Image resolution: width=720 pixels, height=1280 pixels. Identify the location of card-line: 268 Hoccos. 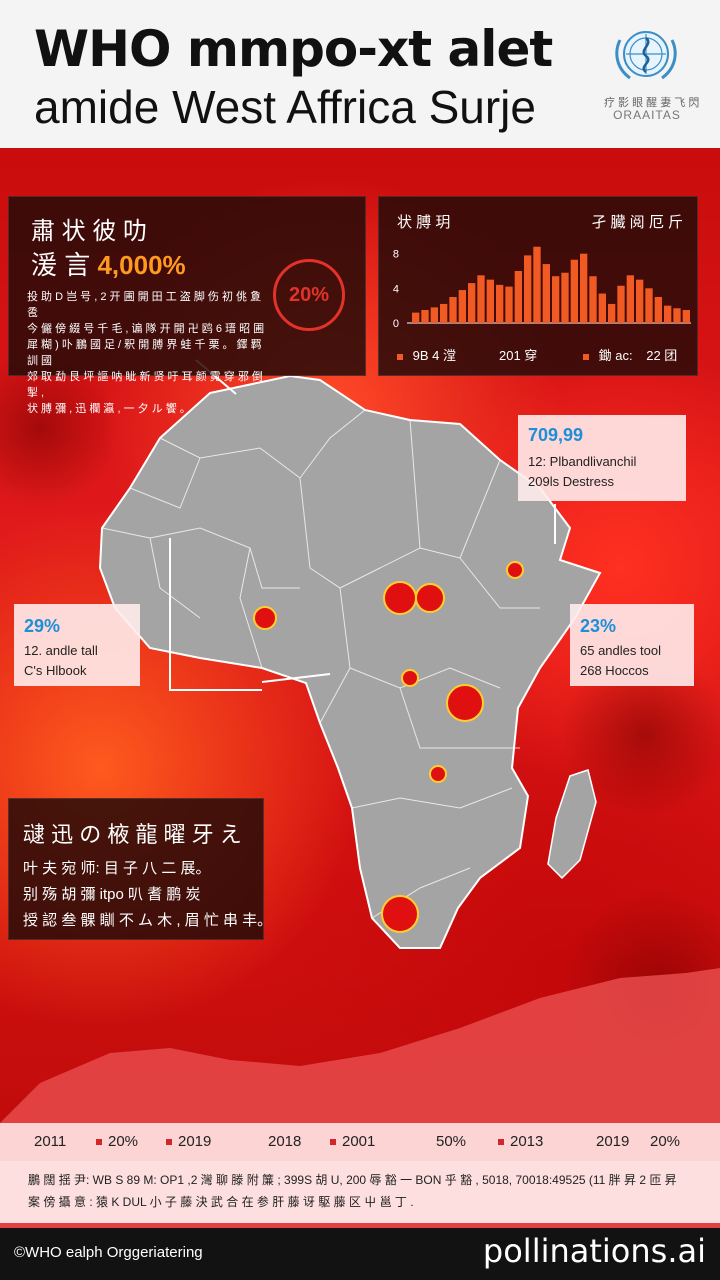
(614, 670).